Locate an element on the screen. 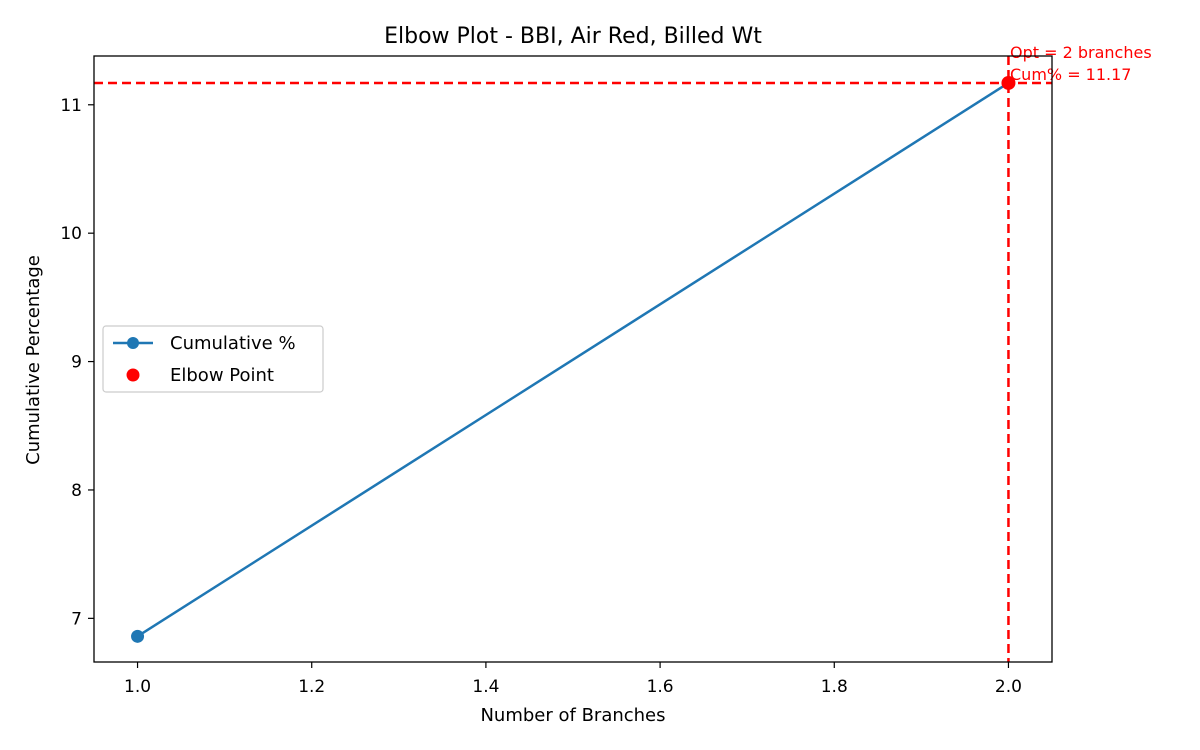  legend-elbow-marker is located at coordinates (133, 375).